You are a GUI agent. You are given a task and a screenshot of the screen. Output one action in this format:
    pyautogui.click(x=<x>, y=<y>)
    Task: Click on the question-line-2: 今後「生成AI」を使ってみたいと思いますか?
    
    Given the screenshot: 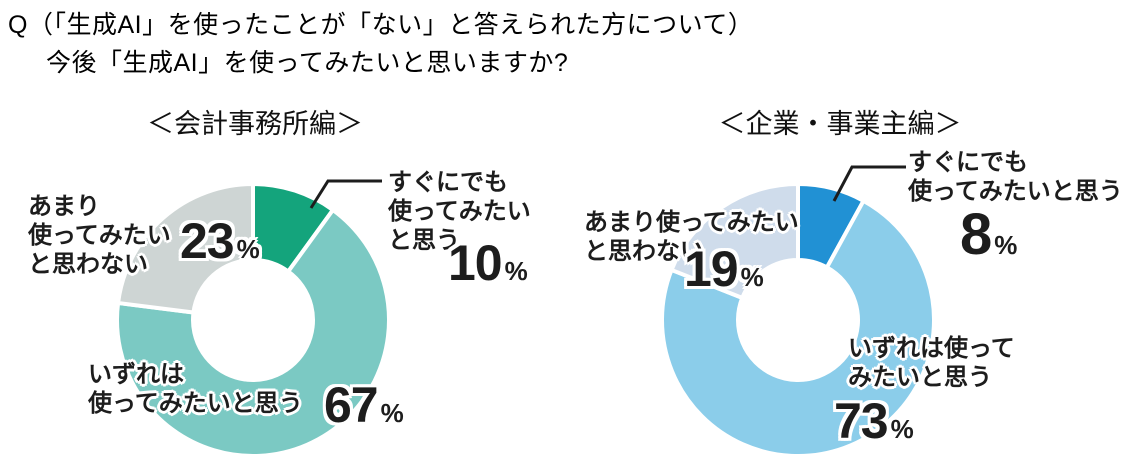 What is the action you would take?
    pyautogui.click(x=307, y=63)
    